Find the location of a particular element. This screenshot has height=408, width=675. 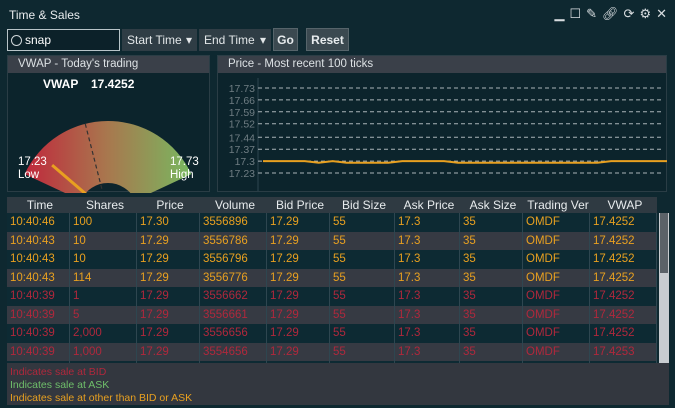

symbol-input is located at coordinates (65, 40).